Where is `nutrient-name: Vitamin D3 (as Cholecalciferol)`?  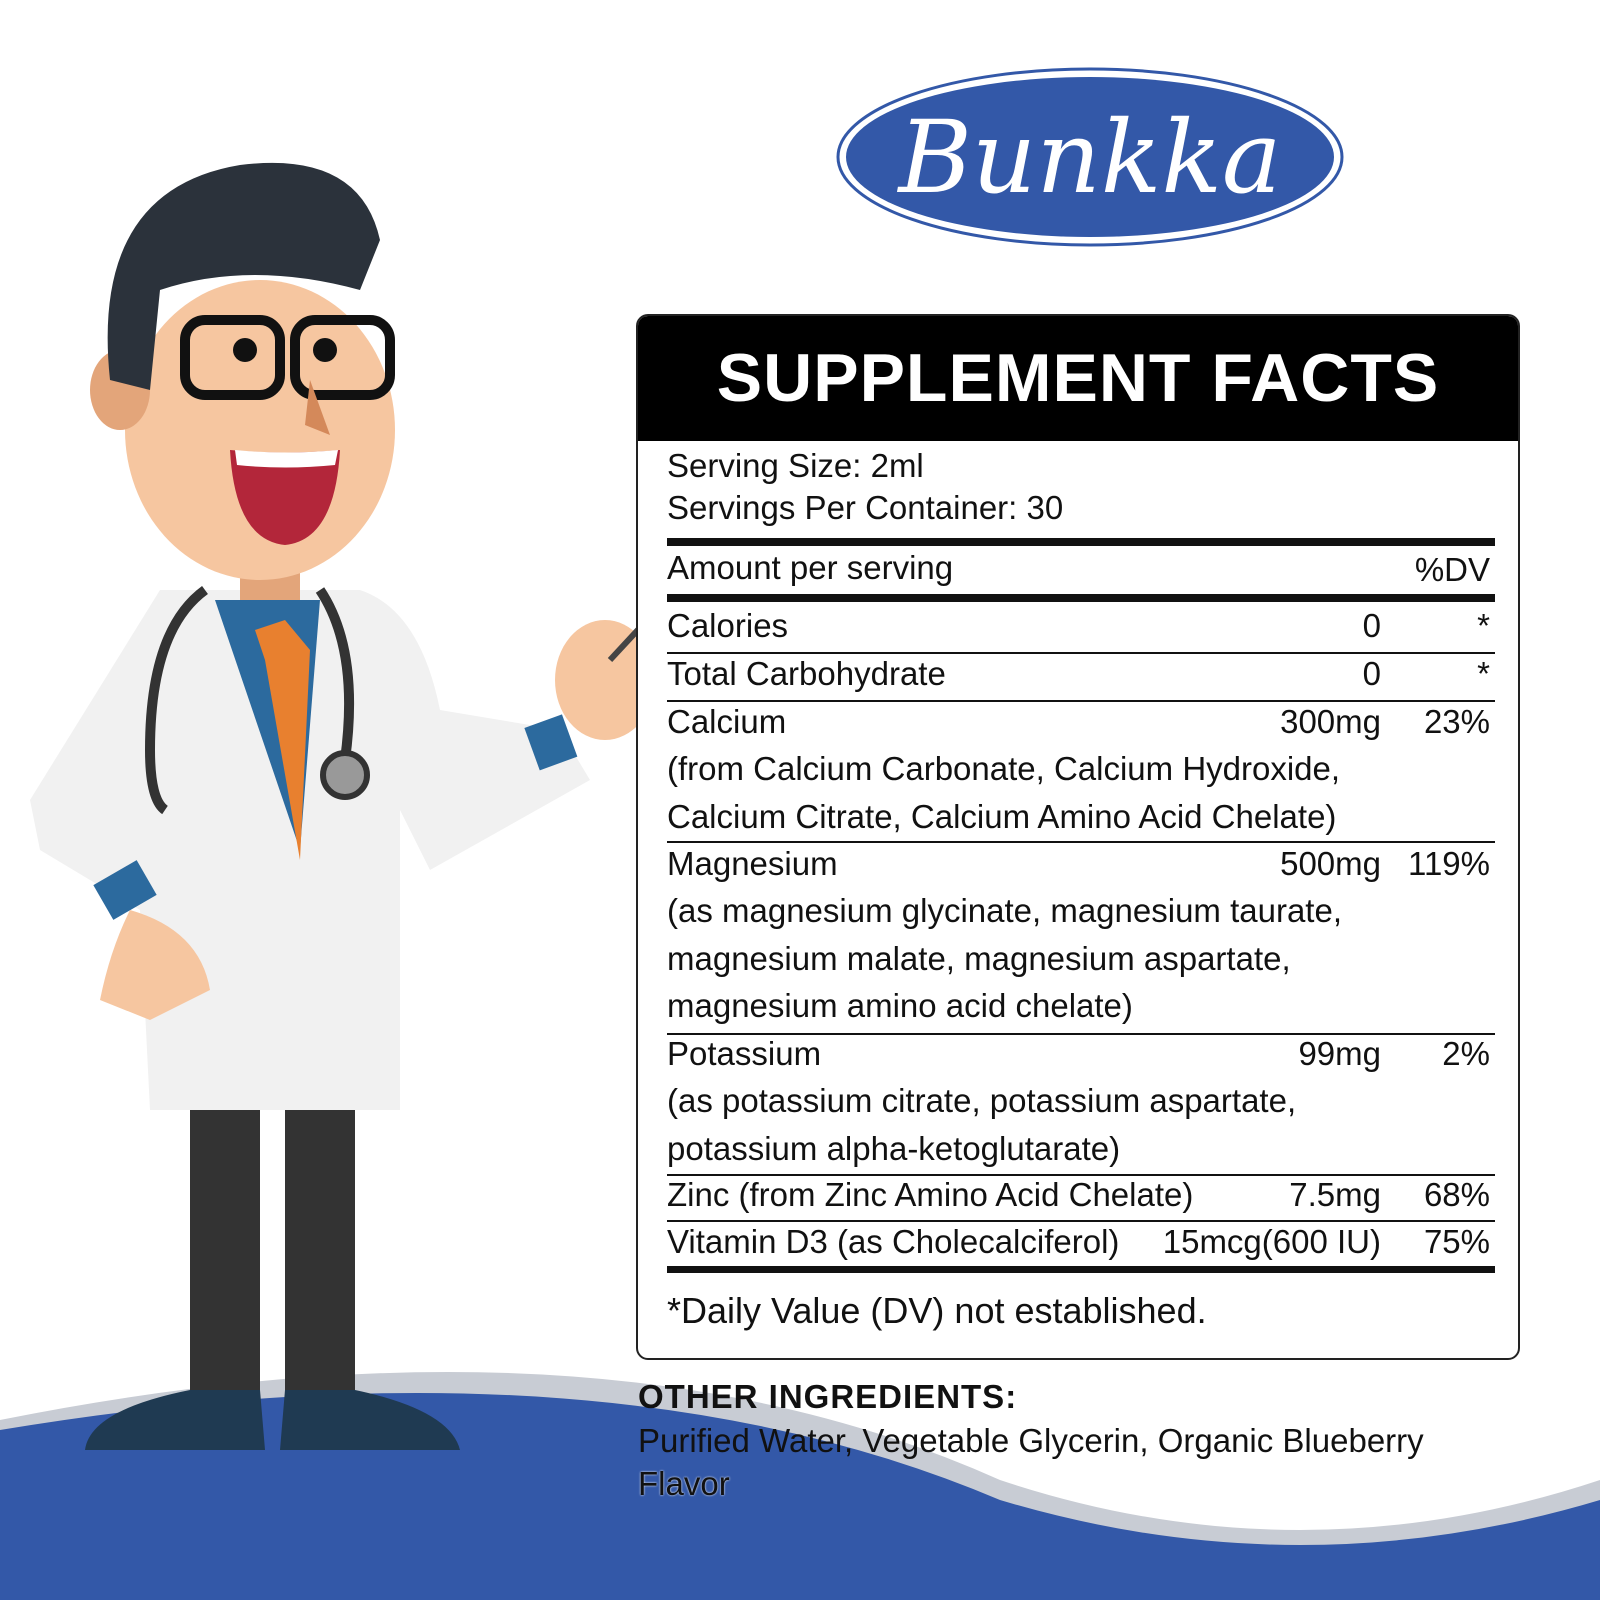
nutrient-name: Vitamin D3 (as Cholecalciferol) is located at coordinates (893, 1241).